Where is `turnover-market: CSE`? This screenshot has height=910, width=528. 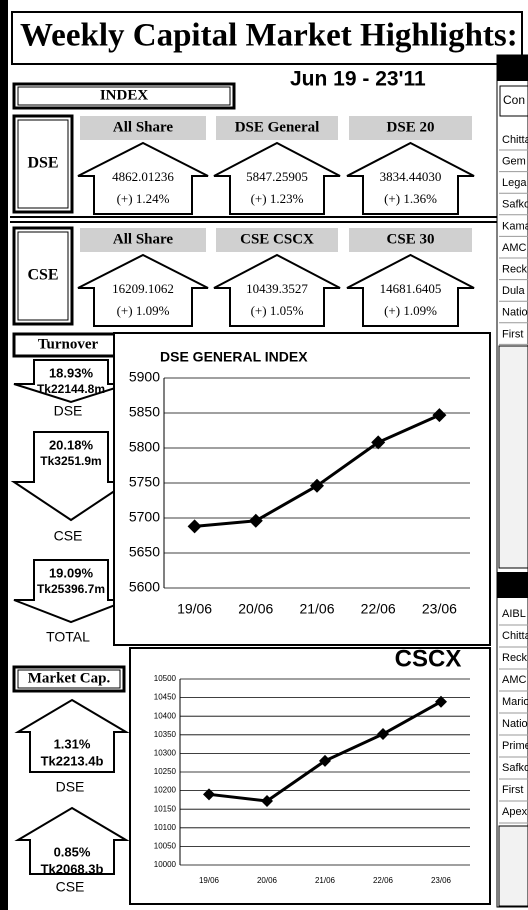
turnover-market: CSE is located at coordinates (68, 536).